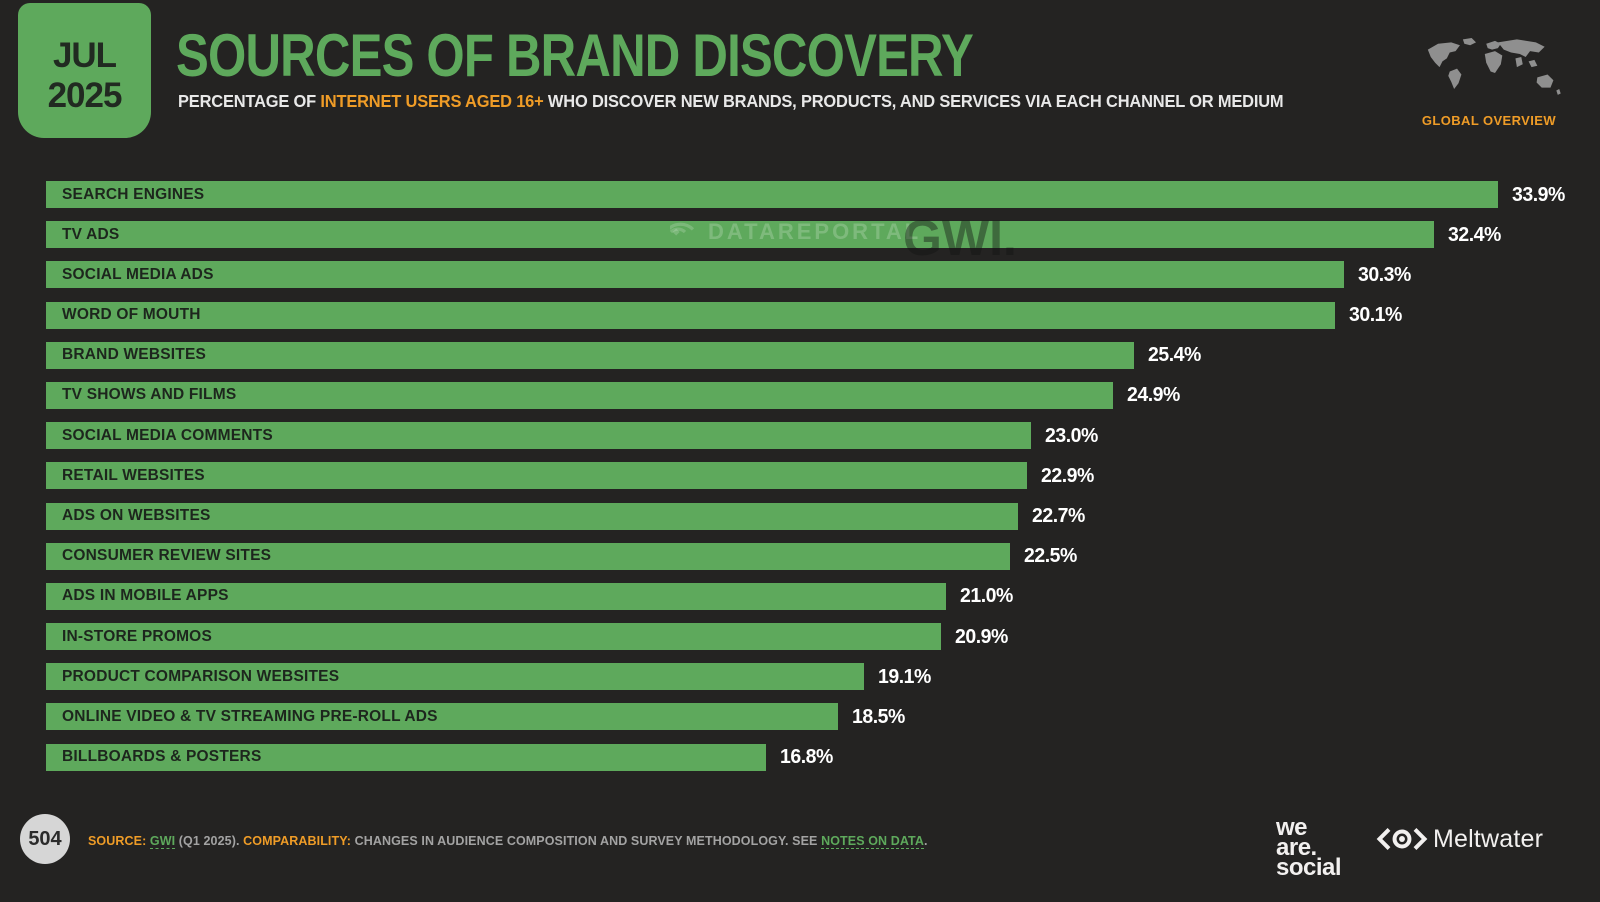 The image size is (1600, 902). Describe the element at coordinates (494, 637) in the screenshot. I see `bar: IN-STORE PROMOS` at that location.